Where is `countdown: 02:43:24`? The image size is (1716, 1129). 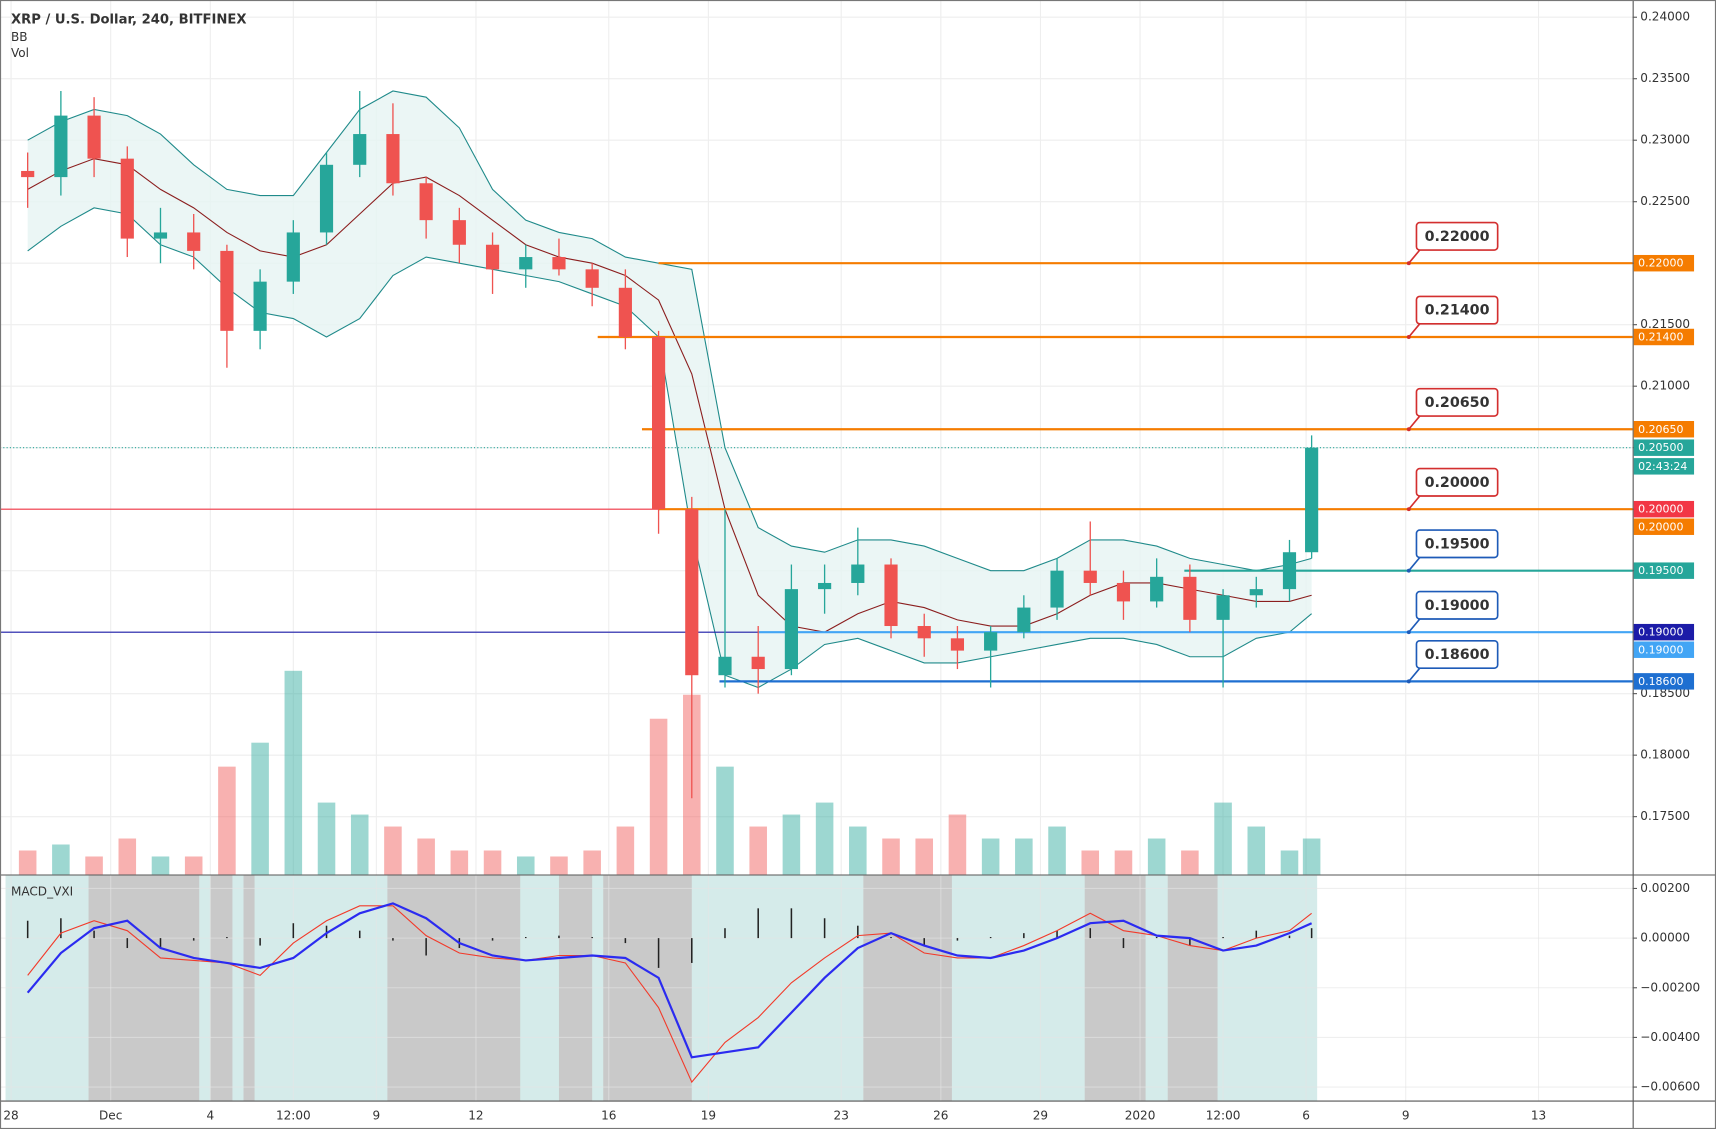
countdown: 02:43:24 is located at coordinates (1662, 466).